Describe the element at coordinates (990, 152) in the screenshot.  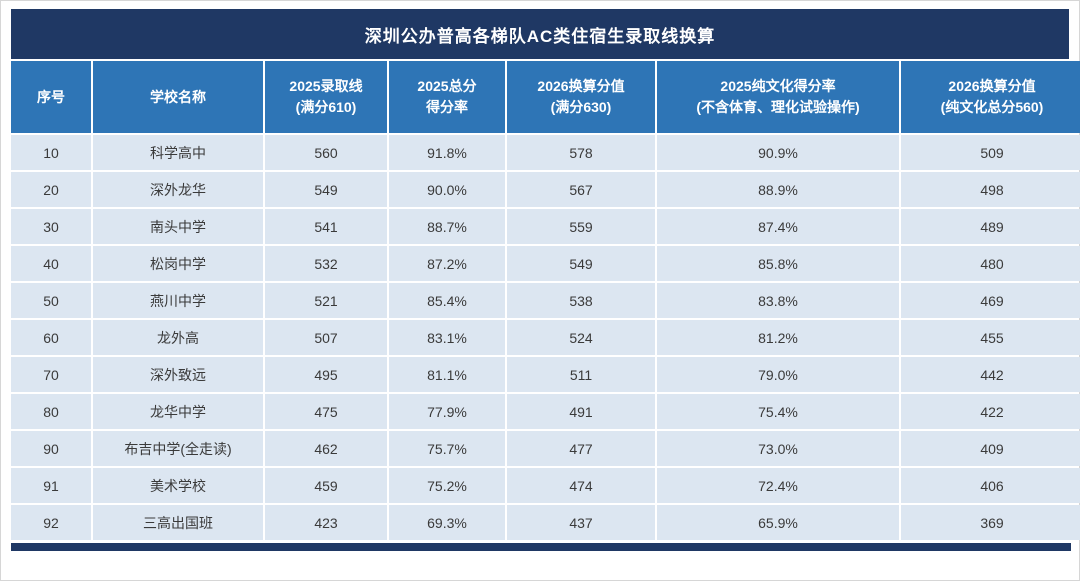
I see `table-cell: 509` at that location.